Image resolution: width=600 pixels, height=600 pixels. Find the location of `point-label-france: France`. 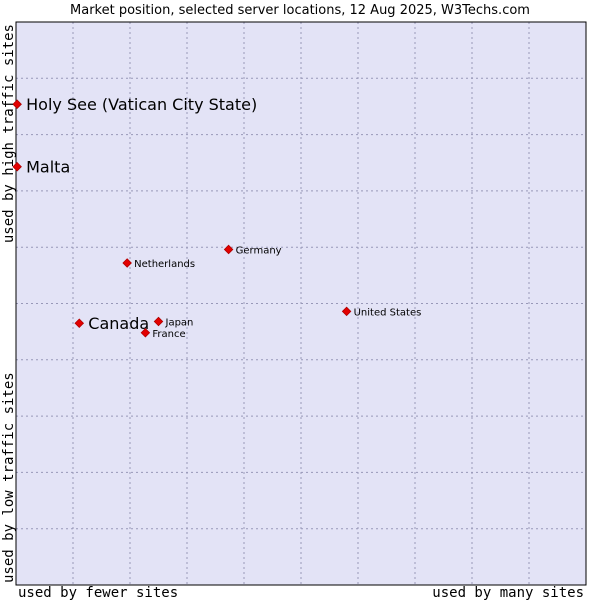

point-label-france: France is located at coordinates (168, 334).